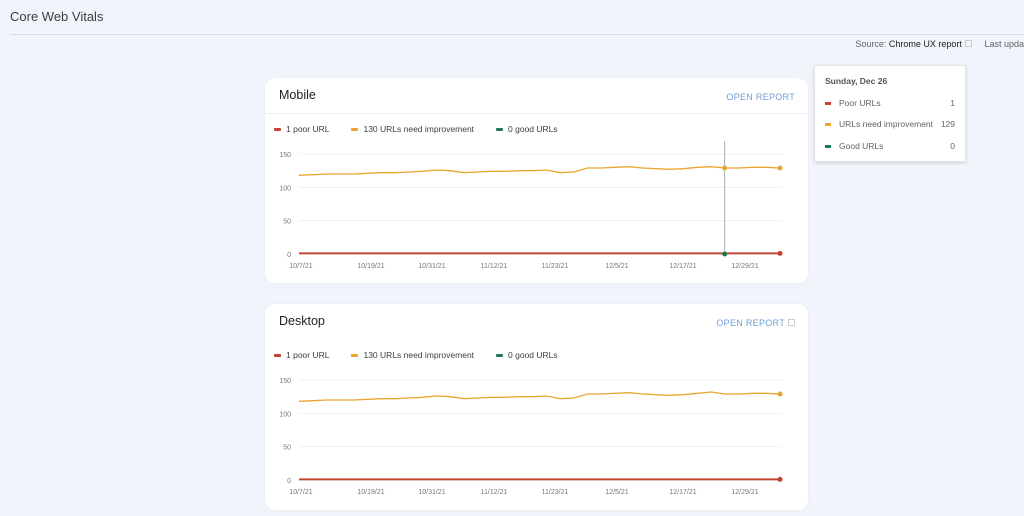 The width and height of the screenshot is (1024, 516). What do you see at coordinates (517, 34) in the screenshot?
I see `divider` at bounding box center [517, 34].